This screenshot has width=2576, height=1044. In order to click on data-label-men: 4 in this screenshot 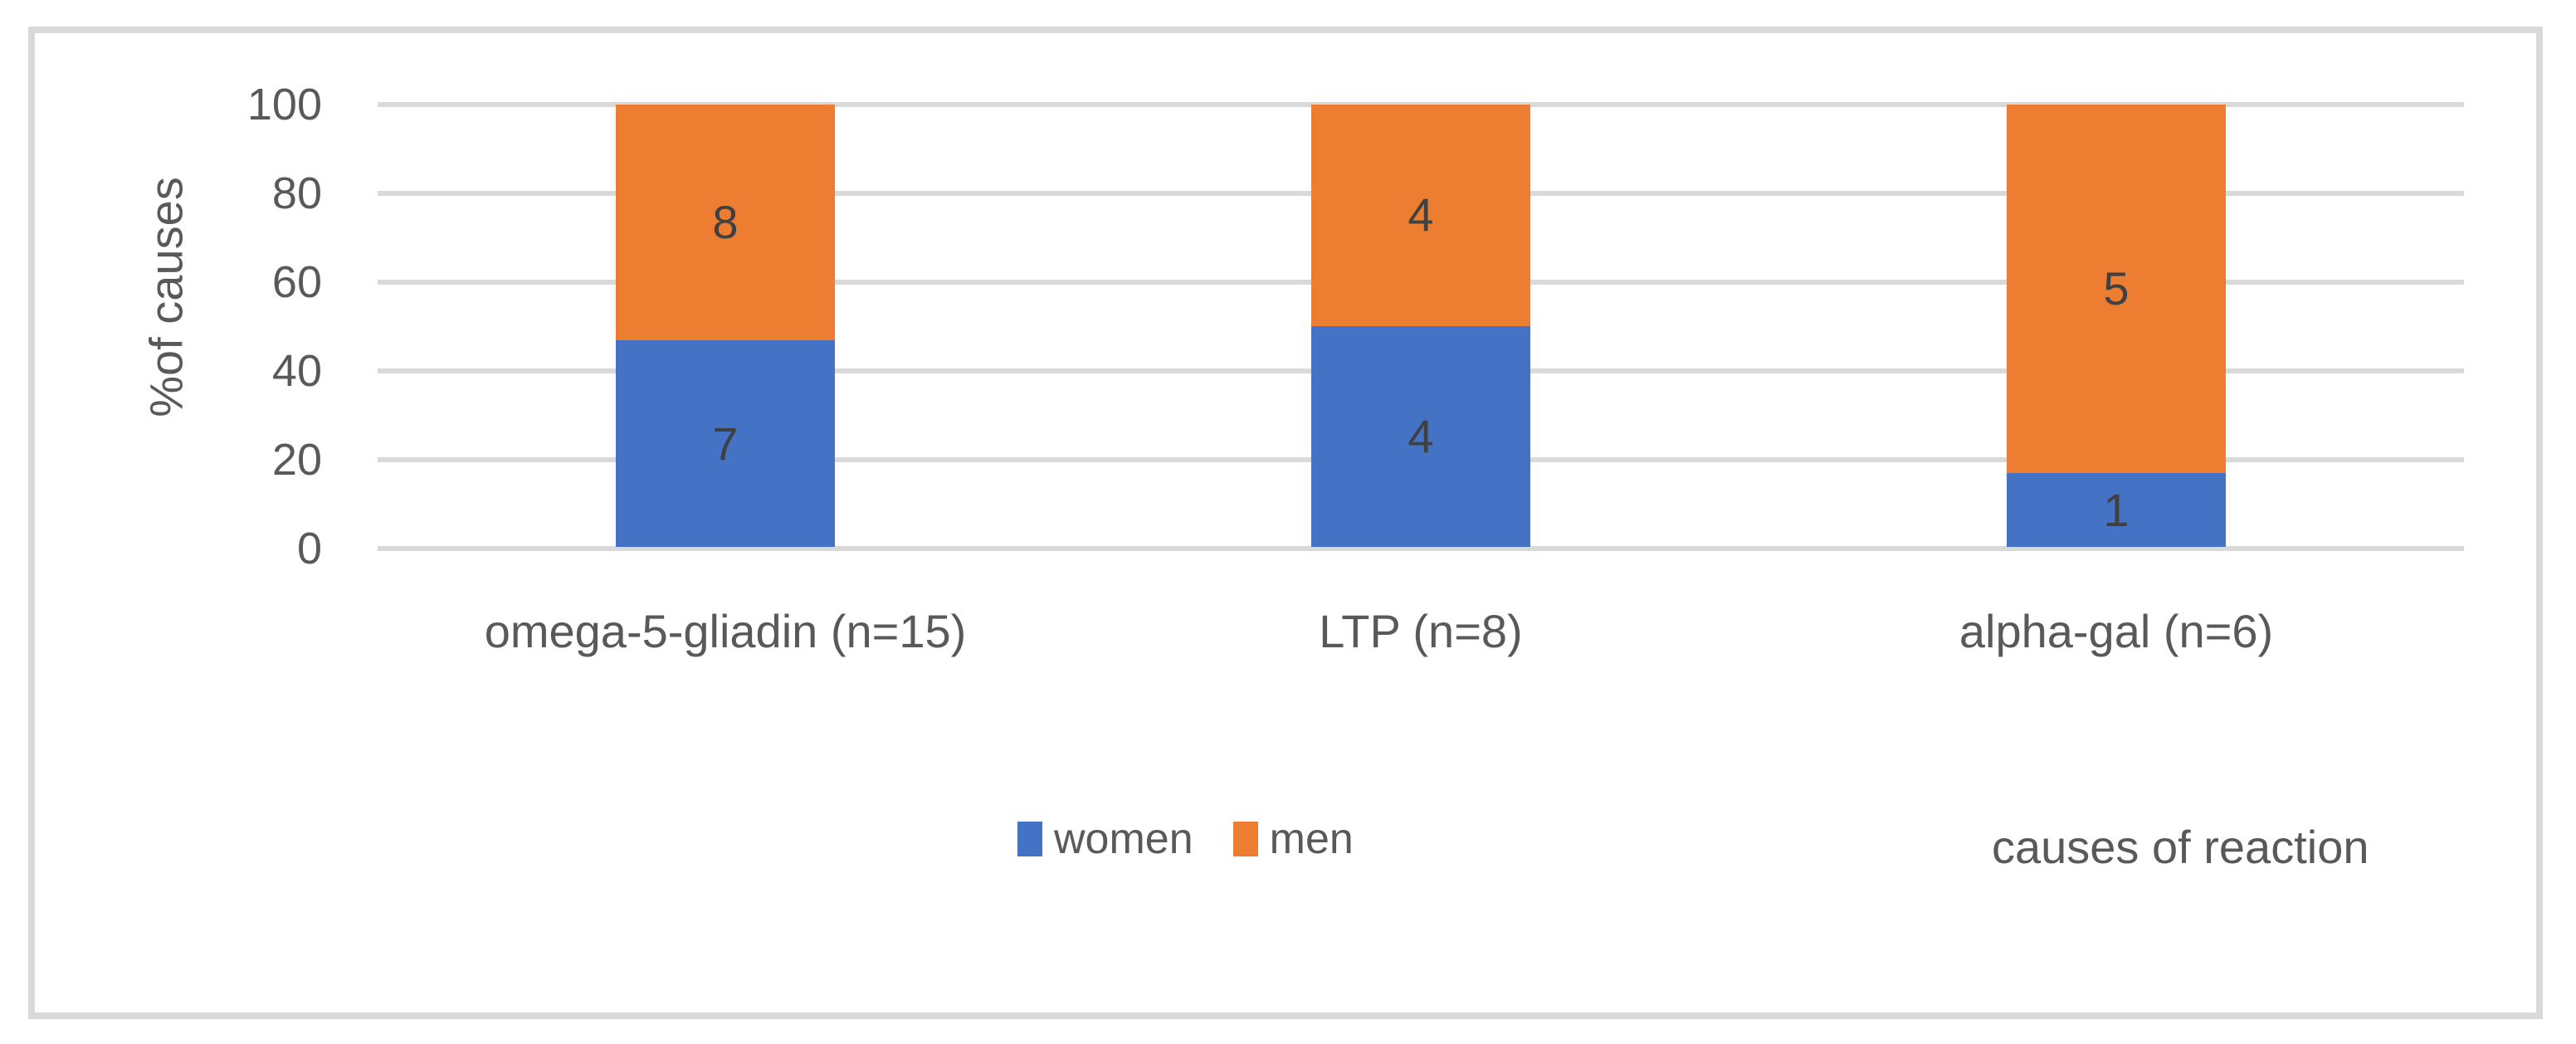, I will do `click(1421, 214)`.